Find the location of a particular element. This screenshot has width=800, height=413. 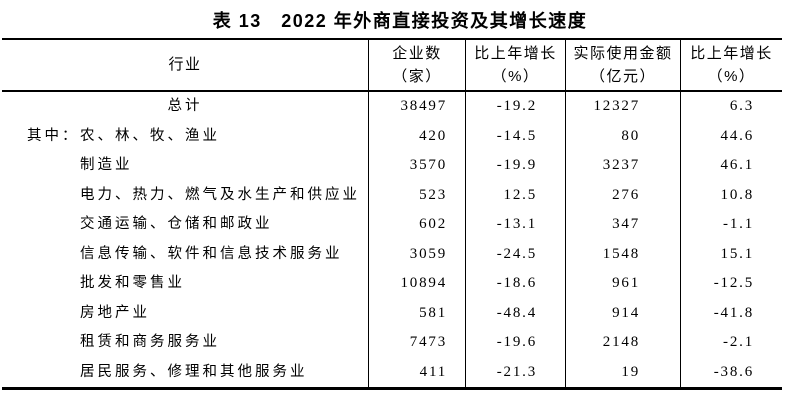

industry-cell: 其中：农、林、牧、渔业 is located at coordinates (185, 137).